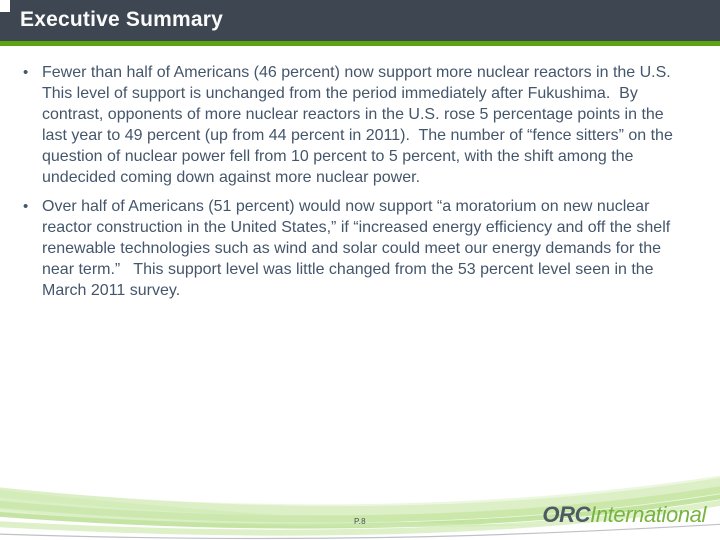 This screenshot has width=720, height=540. I want to click on orc-international-logo: ORCInternational, so click(624, 515).